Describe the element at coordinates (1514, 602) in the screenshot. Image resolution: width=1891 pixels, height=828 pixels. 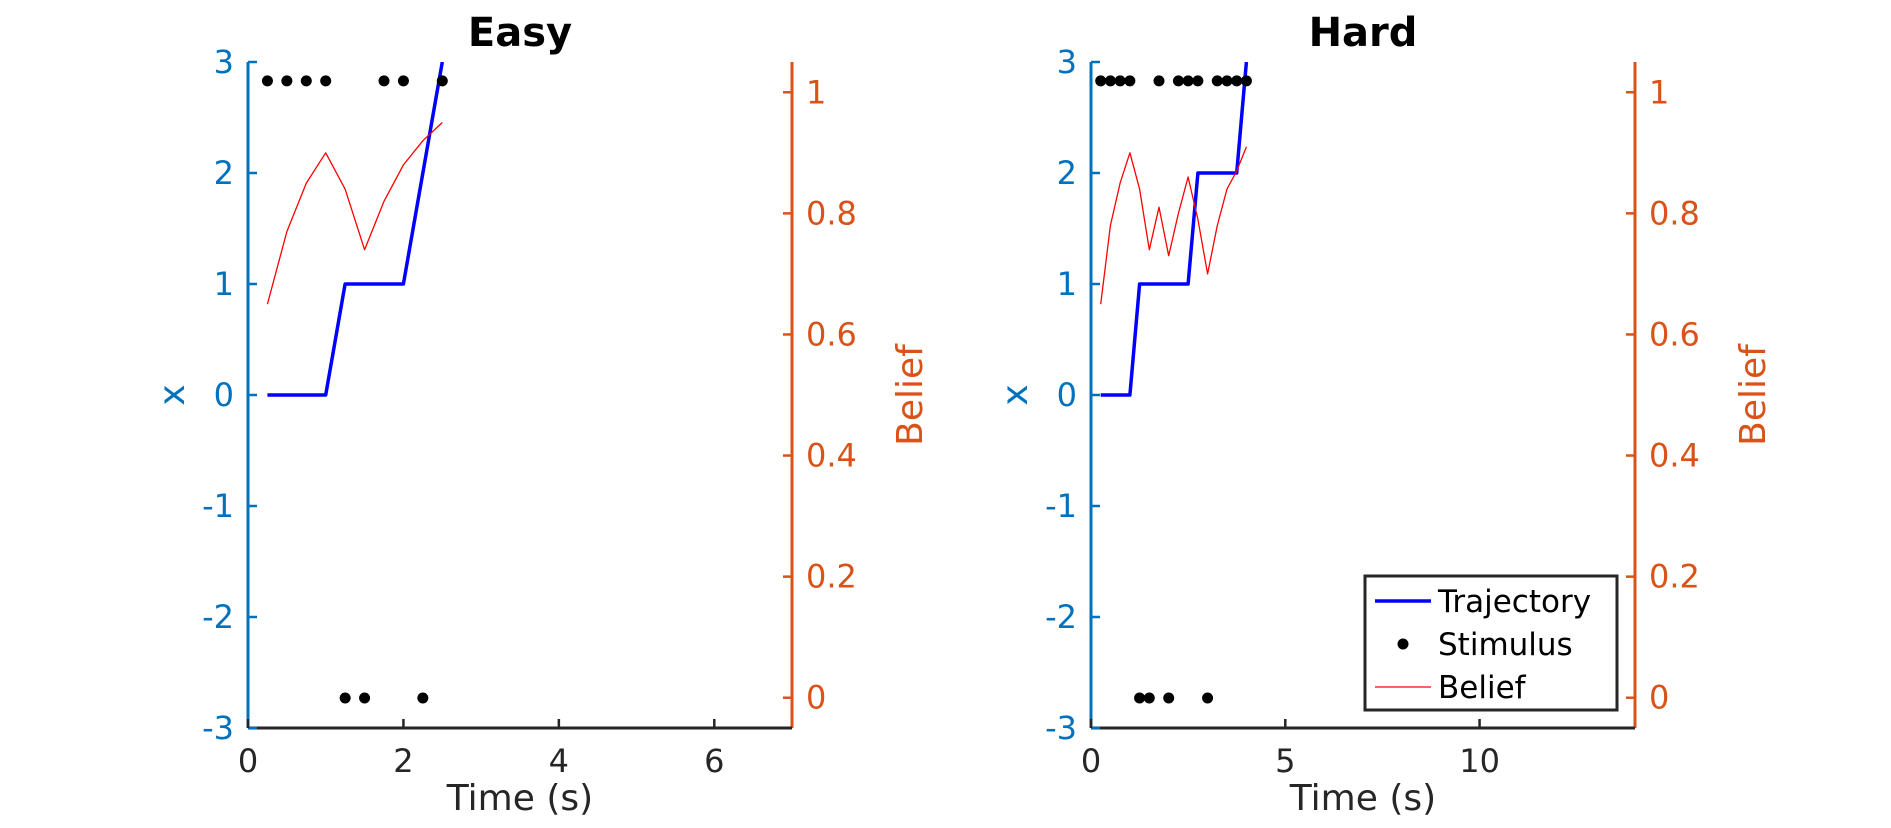
I see `legend-entry: Trajectory` at that location.